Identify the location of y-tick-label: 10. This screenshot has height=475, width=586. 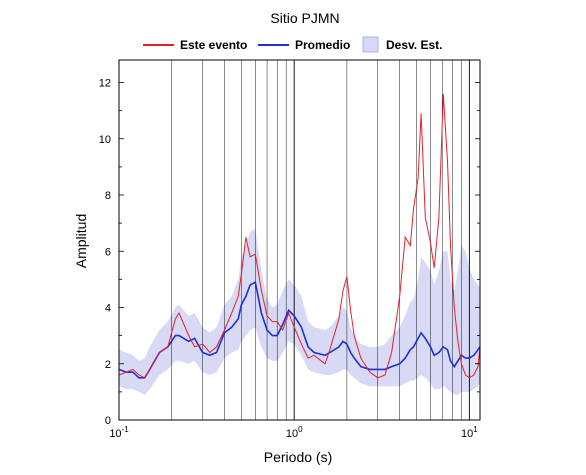
(105, 140).